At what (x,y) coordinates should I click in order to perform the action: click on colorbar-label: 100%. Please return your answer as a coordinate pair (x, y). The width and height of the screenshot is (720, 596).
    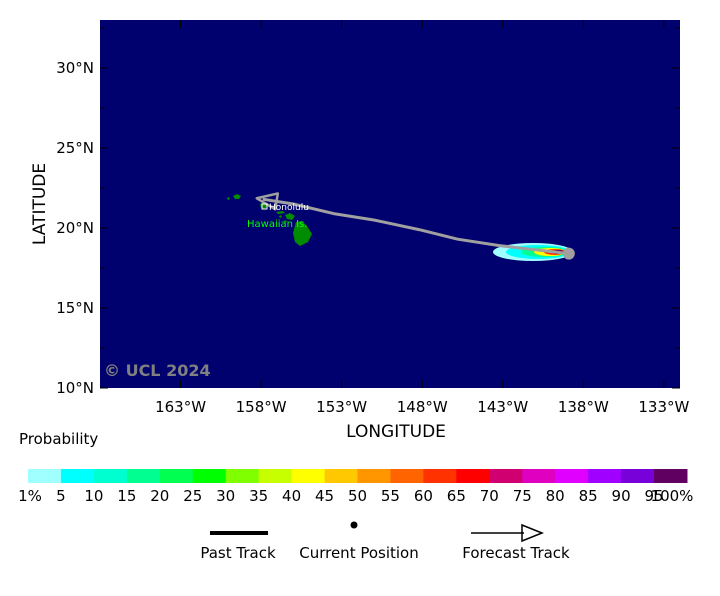
    Looking at the image, I should click on (672, 496).